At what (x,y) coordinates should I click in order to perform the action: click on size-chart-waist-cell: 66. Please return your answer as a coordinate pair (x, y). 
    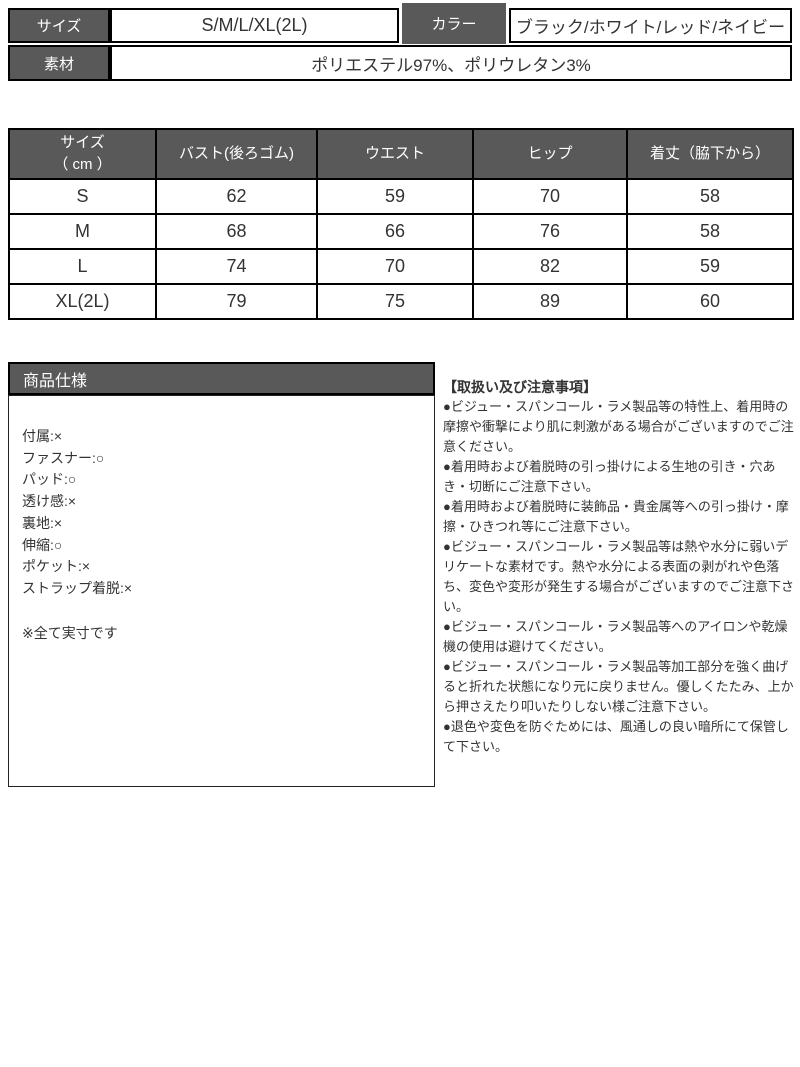
    Looking at the image, I should click on (395, 231).